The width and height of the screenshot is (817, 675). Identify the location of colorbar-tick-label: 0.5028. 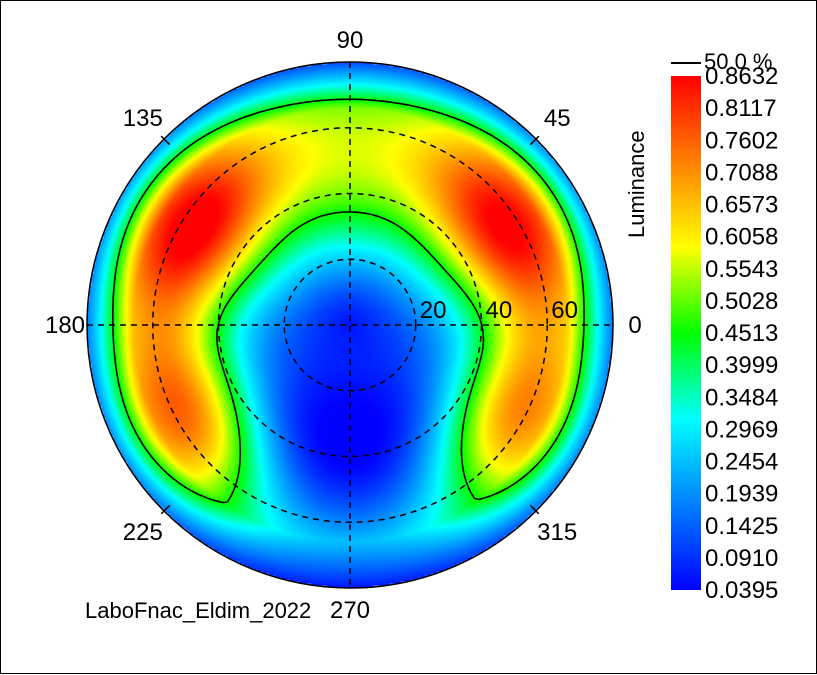
(741, 301).